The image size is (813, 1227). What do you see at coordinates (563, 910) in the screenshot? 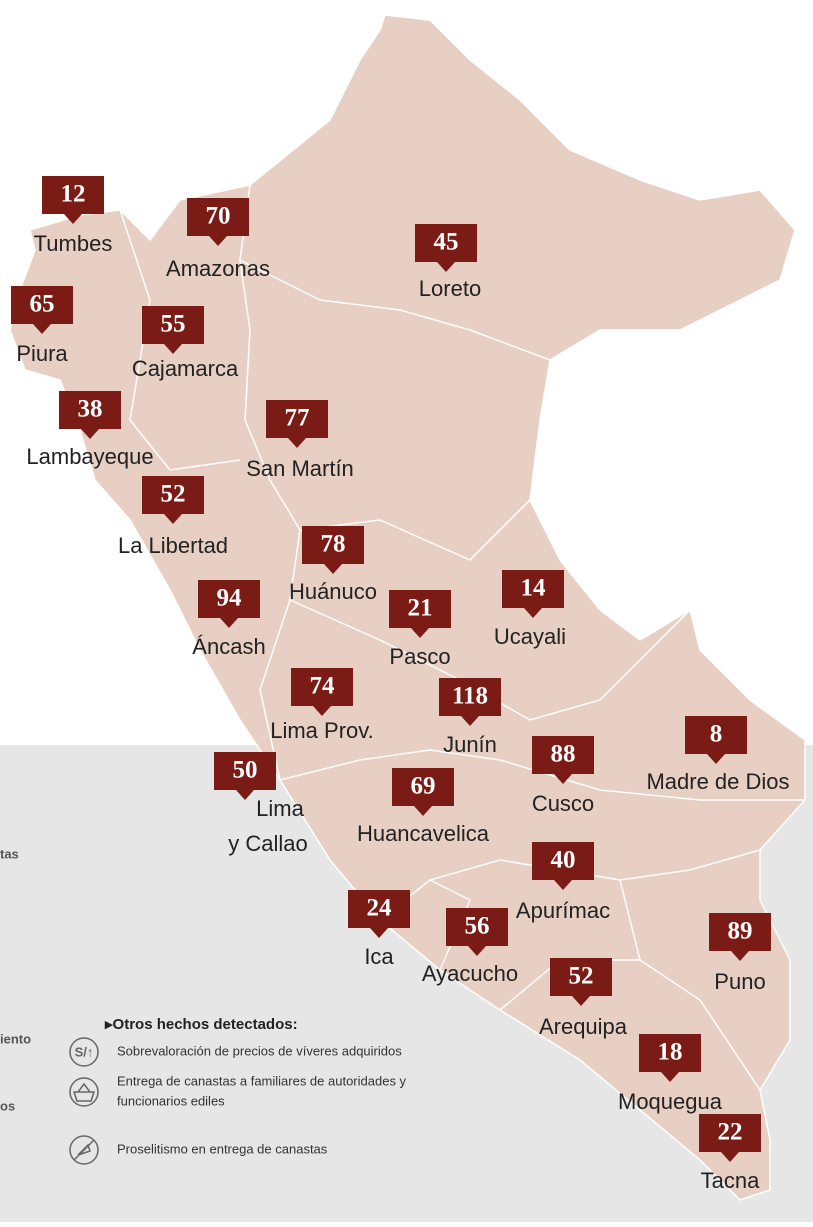
I see `region-name: Apurímac` at bounding box center [563, 910].